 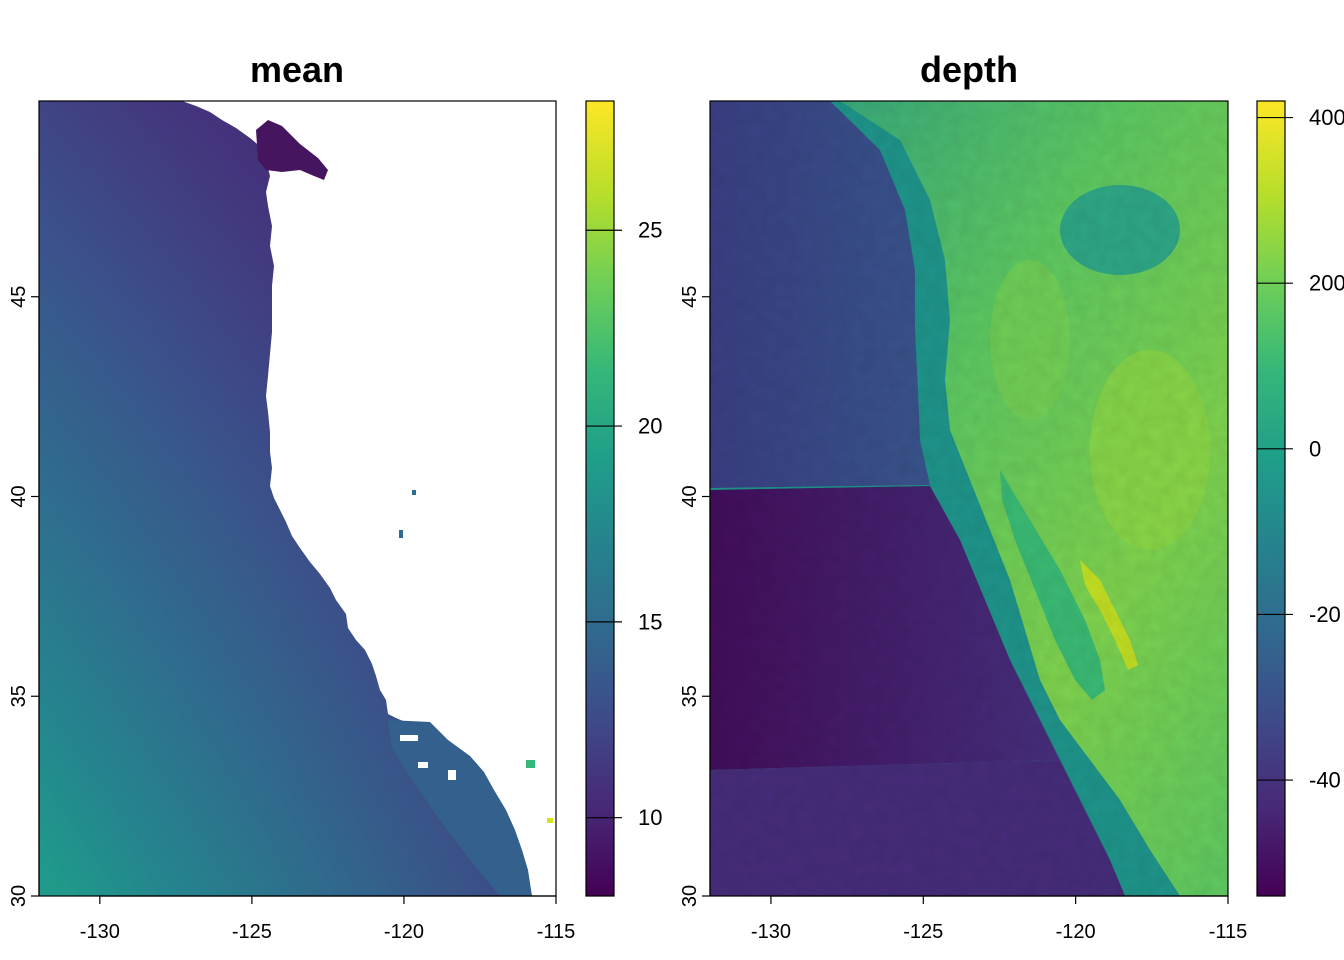 I want to click on mean-legend-tick-label: 10, so click(x=650, y=817).